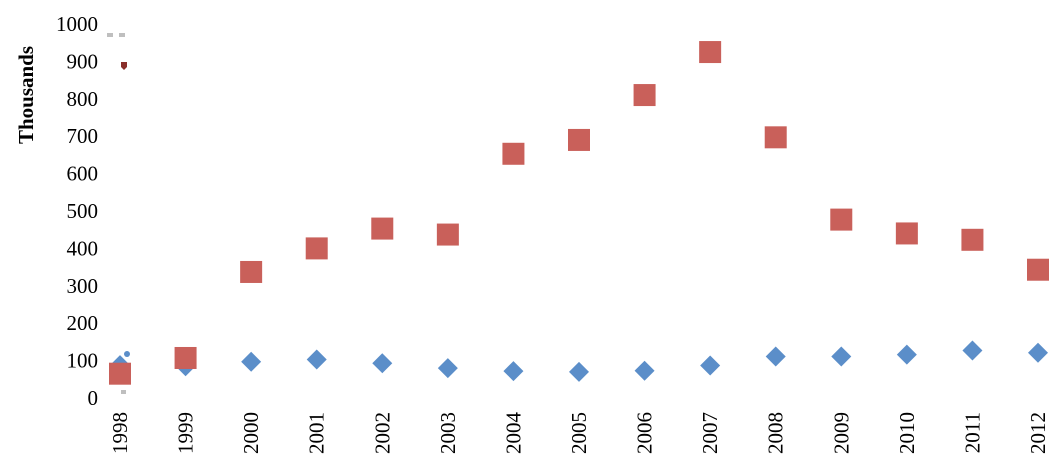 This screenshot has height=463, width=1053. I want to click on x-tick-label: 2003, so click(448, 433).